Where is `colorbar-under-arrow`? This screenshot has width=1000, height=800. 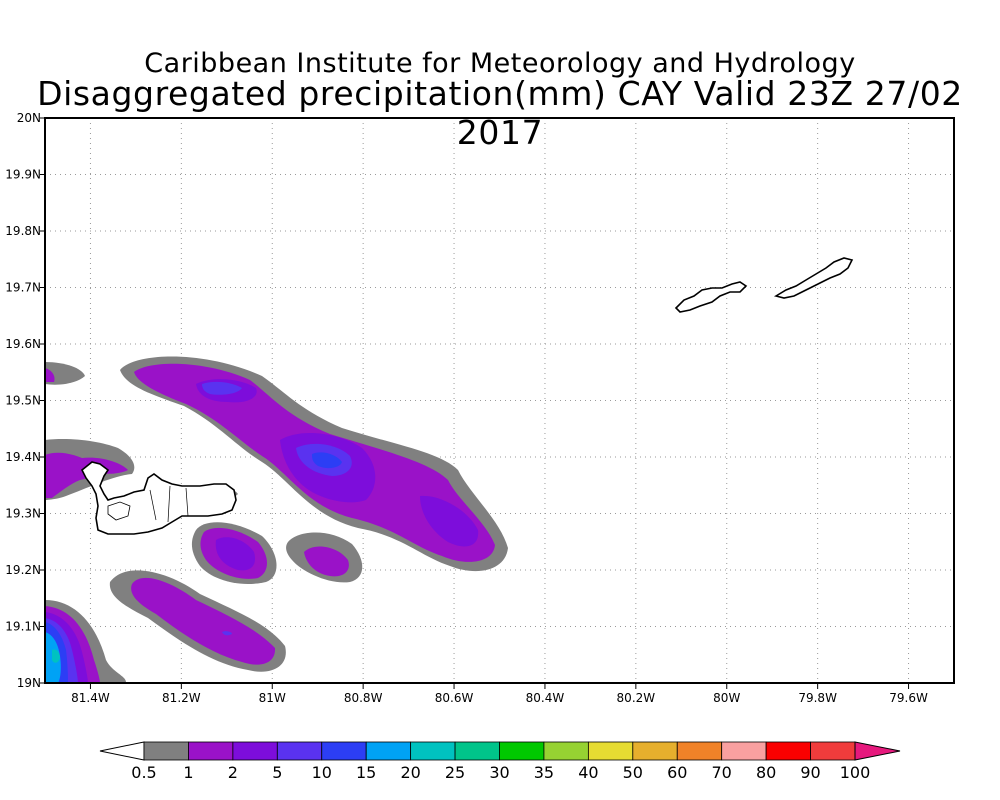 colorbar-under-arrow is located at coordinates (122, 751).